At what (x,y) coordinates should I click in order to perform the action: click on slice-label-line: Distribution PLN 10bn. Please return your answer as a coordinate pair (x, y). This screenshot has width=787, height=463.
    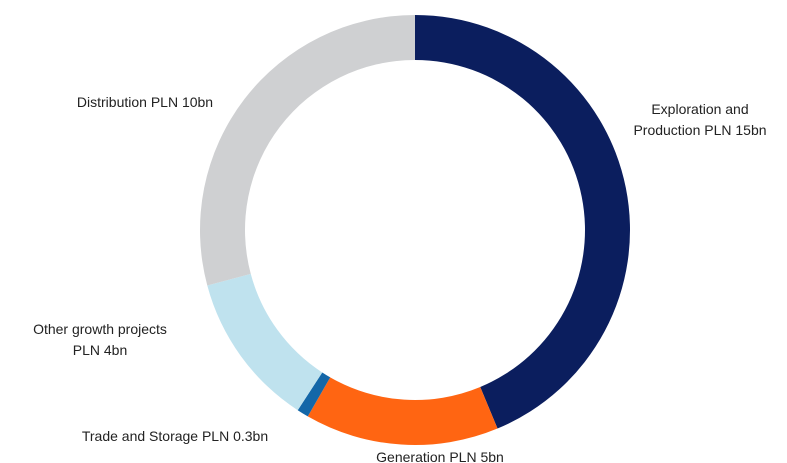
    Looking at the image, I should click on (145, 102).